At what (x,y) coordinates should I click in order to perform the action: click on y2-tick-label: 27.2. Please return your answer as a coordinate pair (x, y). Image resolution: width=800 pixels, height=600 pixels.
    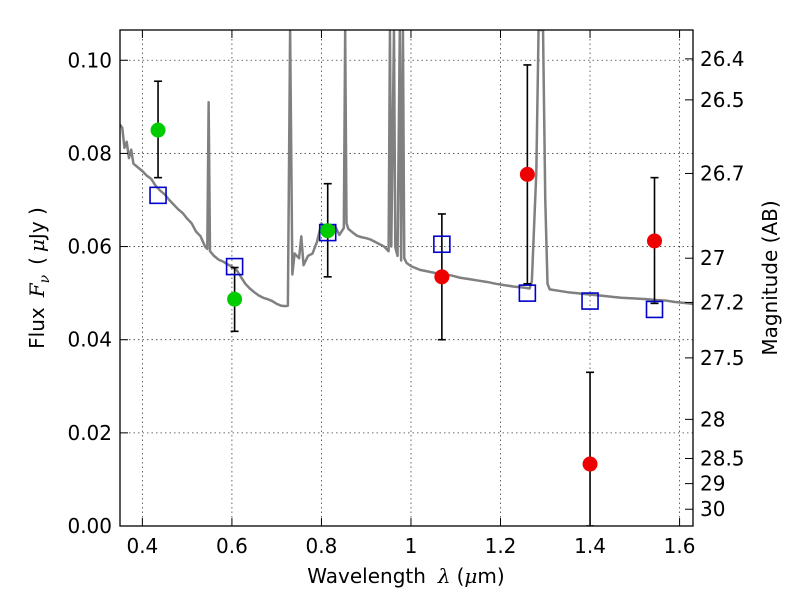
    Looking at the image, I should click on (722, 302).